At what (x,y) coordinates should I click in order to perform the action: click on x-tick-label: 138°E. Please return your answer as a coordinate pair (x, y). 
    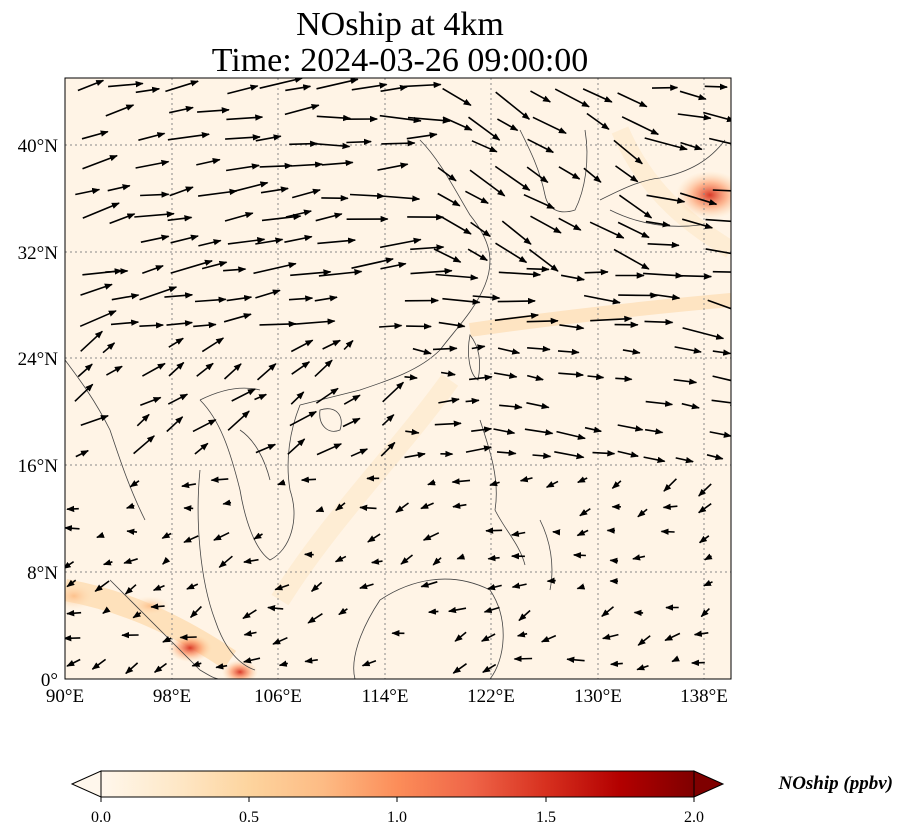
    Looking at the image, I should click on (704, 696).